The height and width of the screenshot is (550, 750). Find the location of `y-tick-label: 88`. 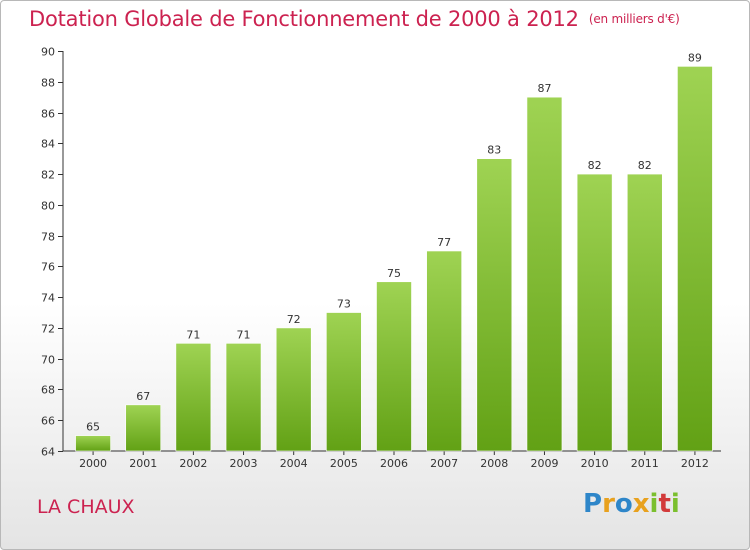

y-tick-label: 88 is located at coordinates (48, 83).